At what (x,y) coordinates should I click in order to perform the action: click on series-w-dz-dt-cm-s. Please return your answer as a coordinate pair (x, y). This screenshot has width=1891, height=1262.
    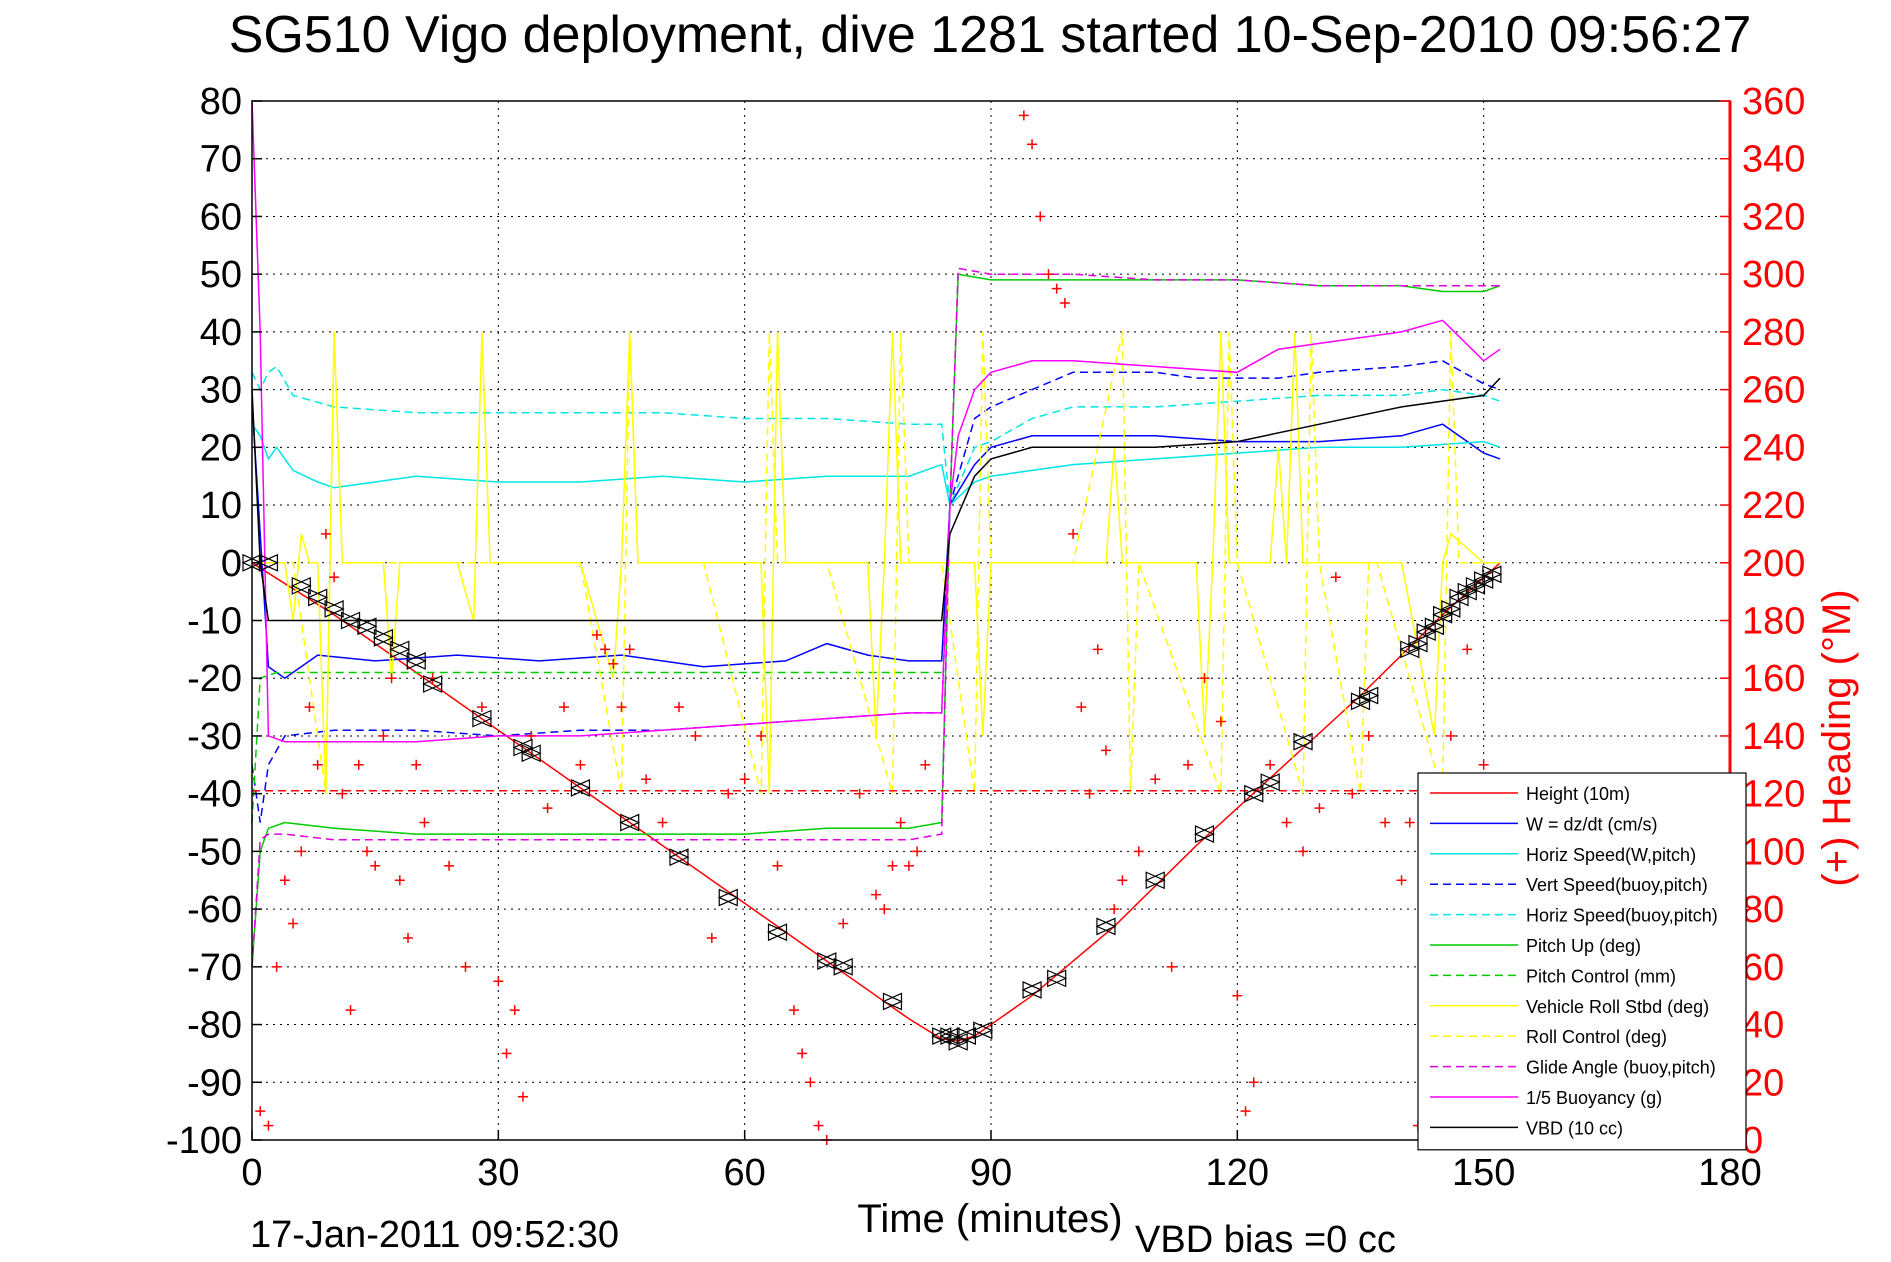
    Looking at the image, I should click on (876, 540).